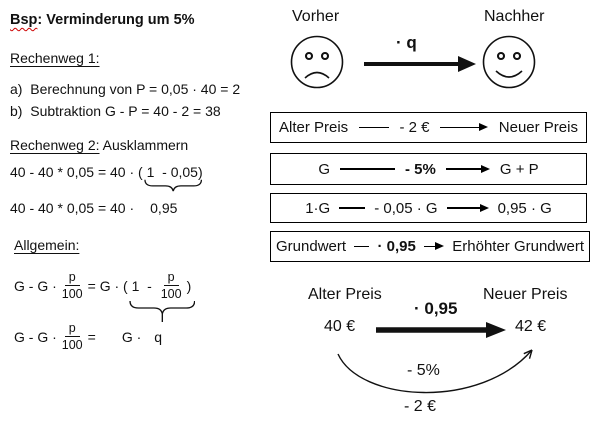 This screenshot has width=608, height=441. I want to click on rechenweg1-item-b: b) Subtraktion G - P = 40 - 2 = 38, so click(115, 111).